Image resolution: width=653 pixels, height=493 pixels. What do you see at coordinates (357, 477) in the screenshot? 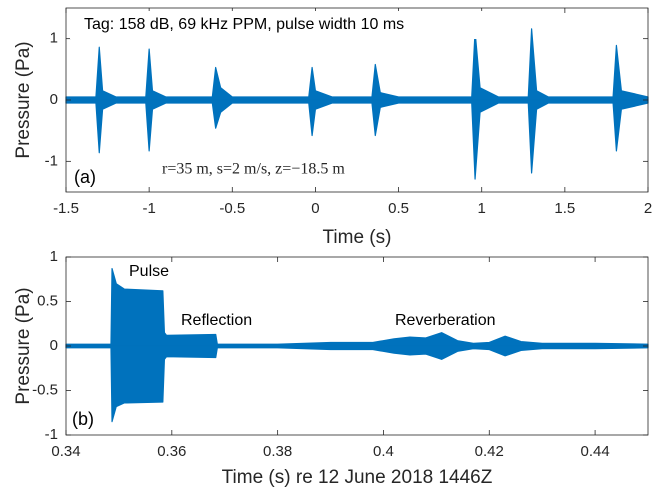
I see `x-axis-label: Time (s) re 12 June 2018 1446Z` at bounding box center [357, 477].